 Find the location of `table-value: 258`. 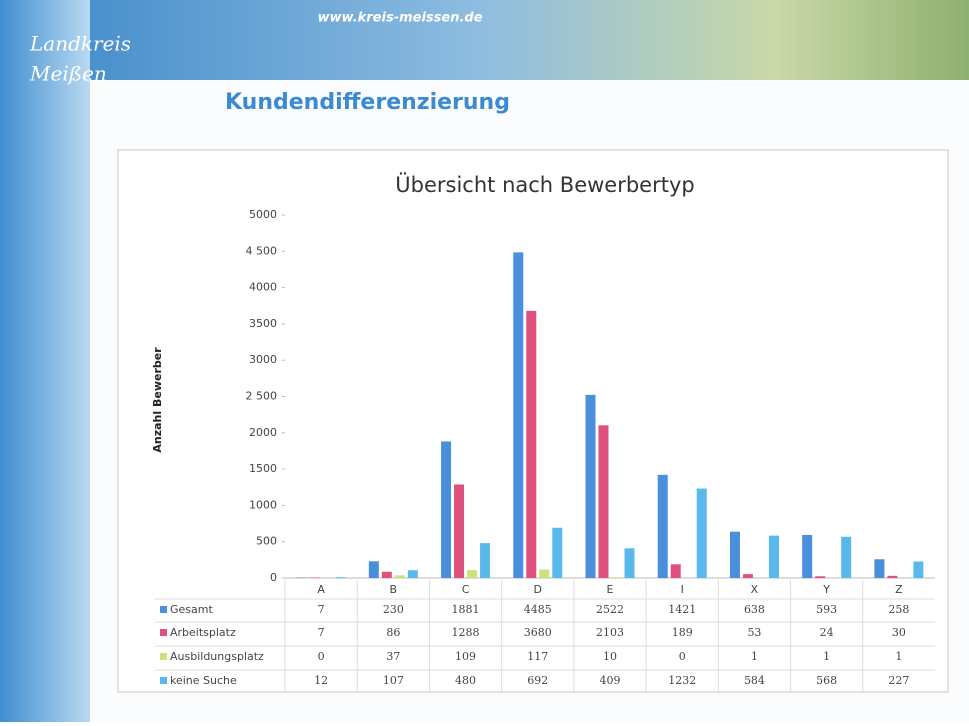

table-value: 258 is located at coordinates (898, 609).